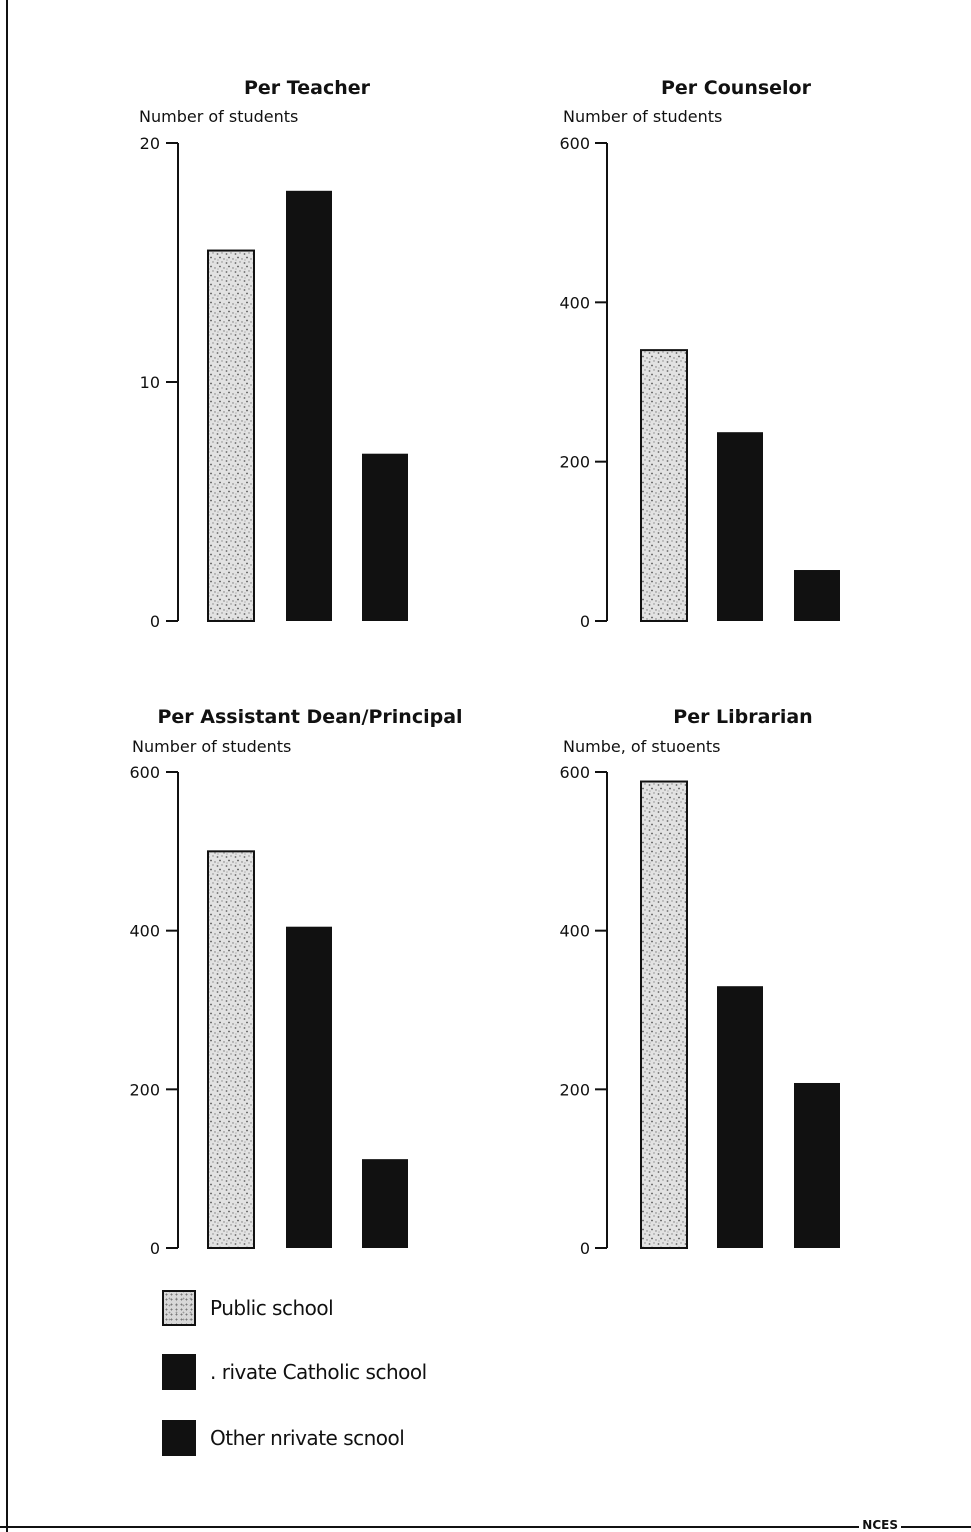  I want to click on legend-item-catholic: . rivate Catholic school, so click(294, 1372).